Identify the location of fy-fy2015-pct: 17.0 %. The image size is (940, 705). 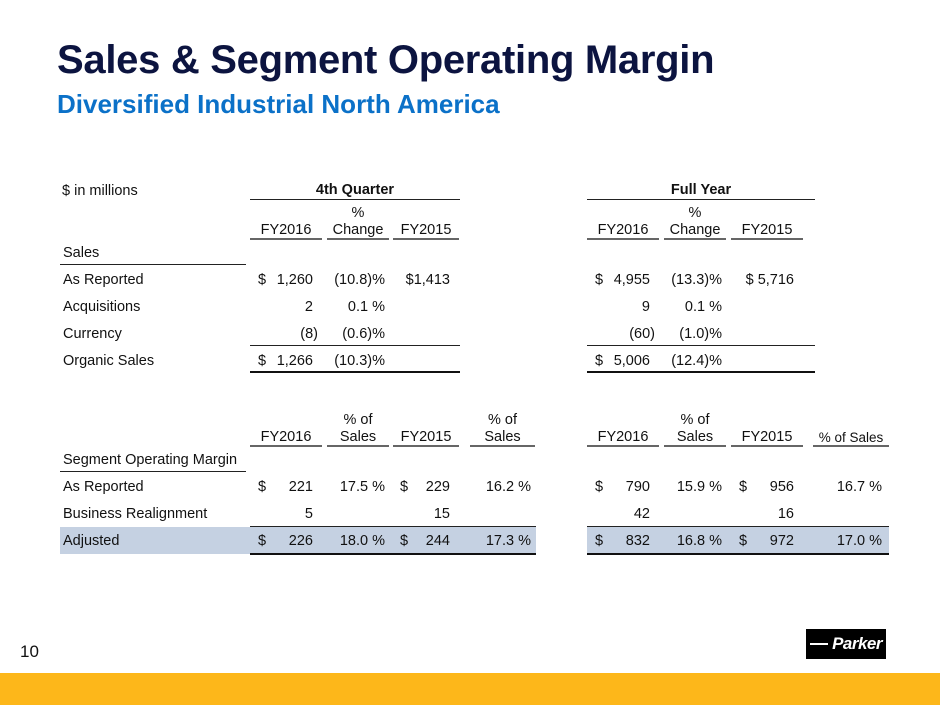
(859, 541).